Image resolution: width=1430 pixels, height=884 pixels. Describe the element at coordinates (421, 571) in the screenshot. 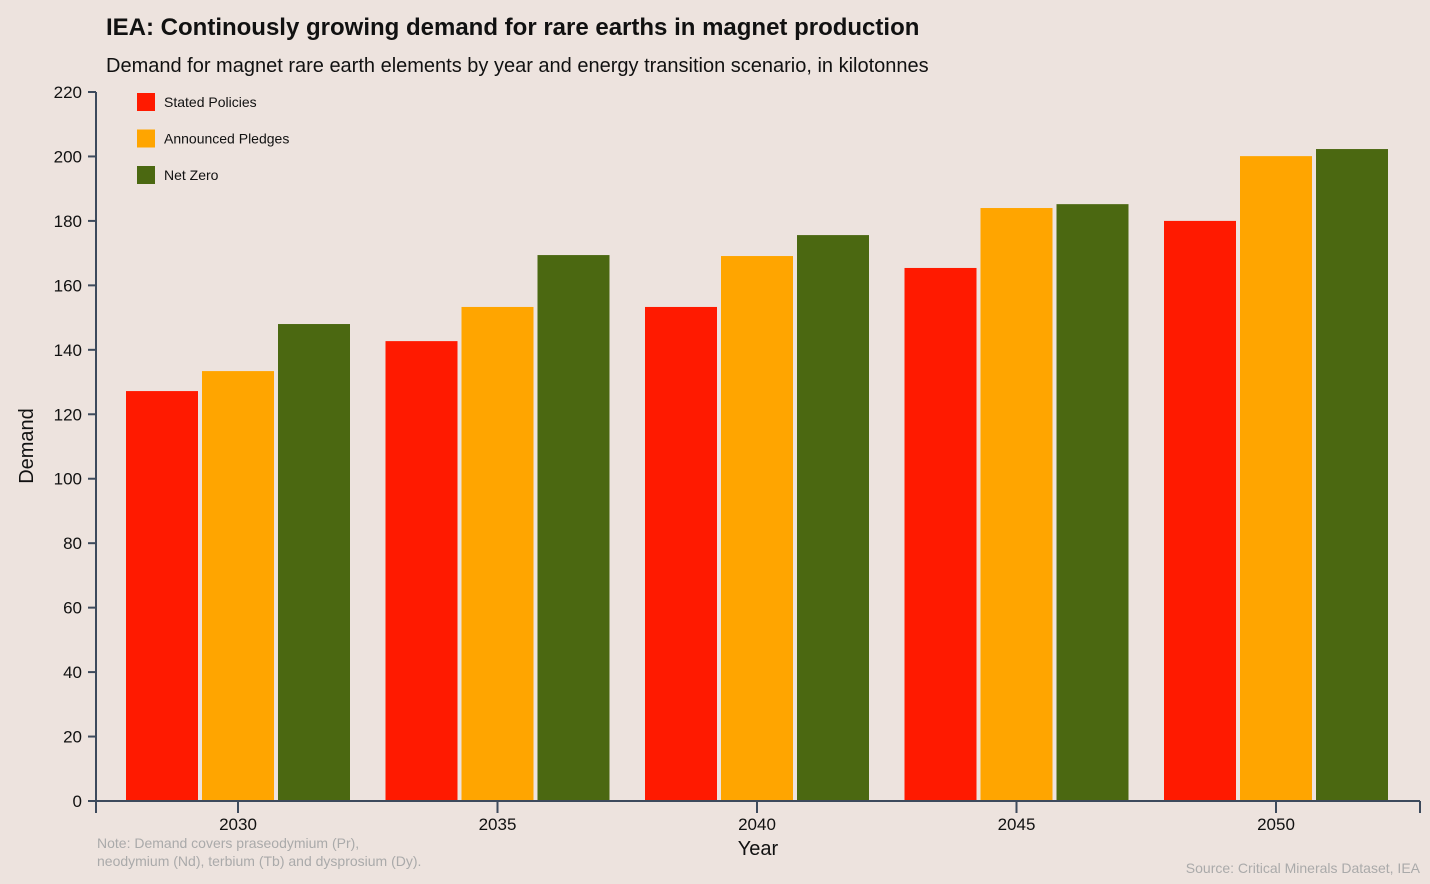

I see `bar-stated-policies-2035` at that location.